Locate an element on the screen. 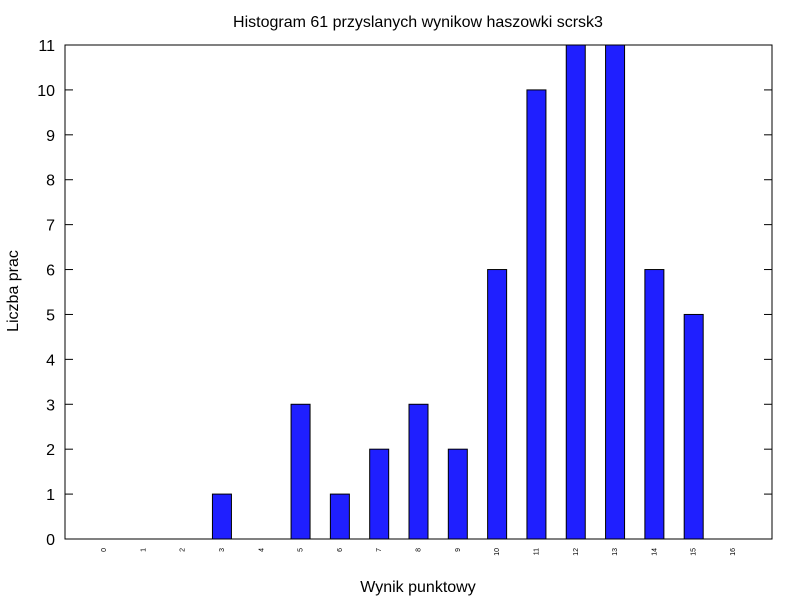 Image resolution: width=800 pixels, height=600 pixels. x-tick-label: 6 is located at coordinates (340, 550).